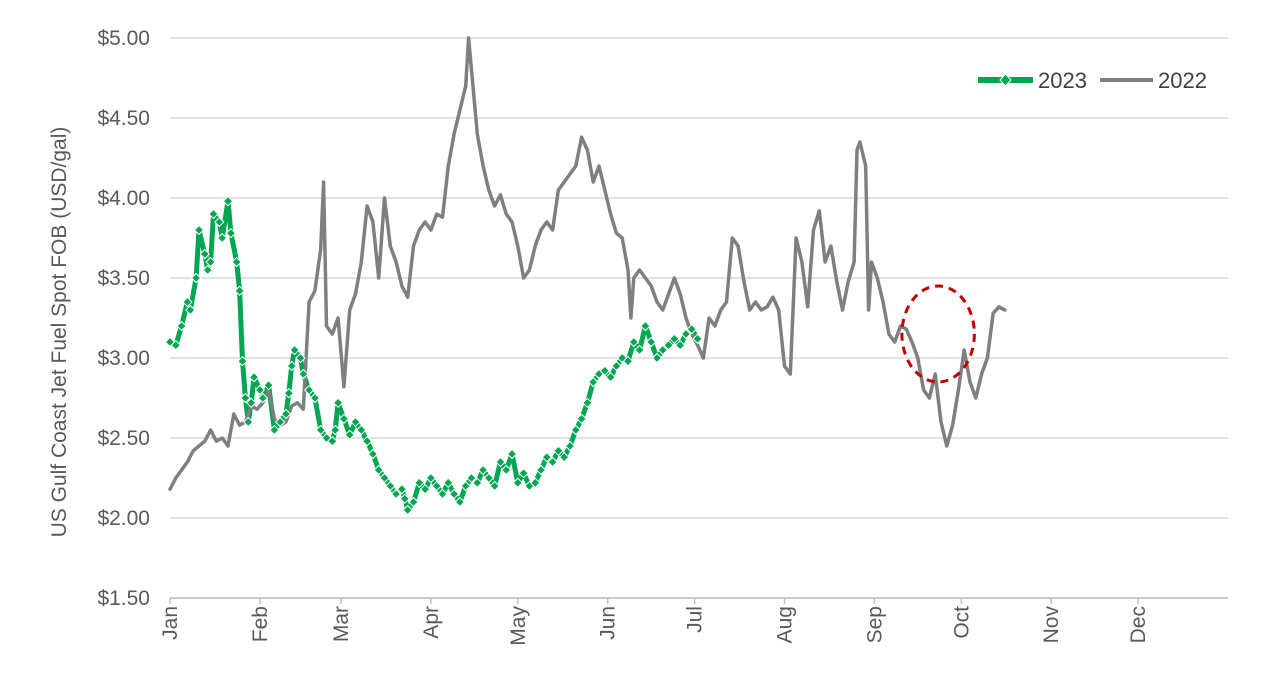 Image resolution: width=1280 pixels, height=674 pixels. What do you see at coordinates (874, 624) in the screenshot?
I see `x-tick-label: Sep` at bounding box center [874, 624].